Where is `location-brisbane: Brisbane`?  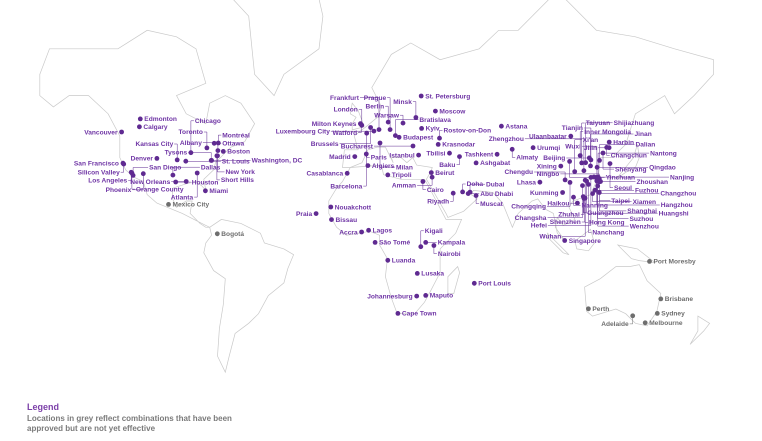
location-brisbane: Brisbane is located at coordinates (675, 299).